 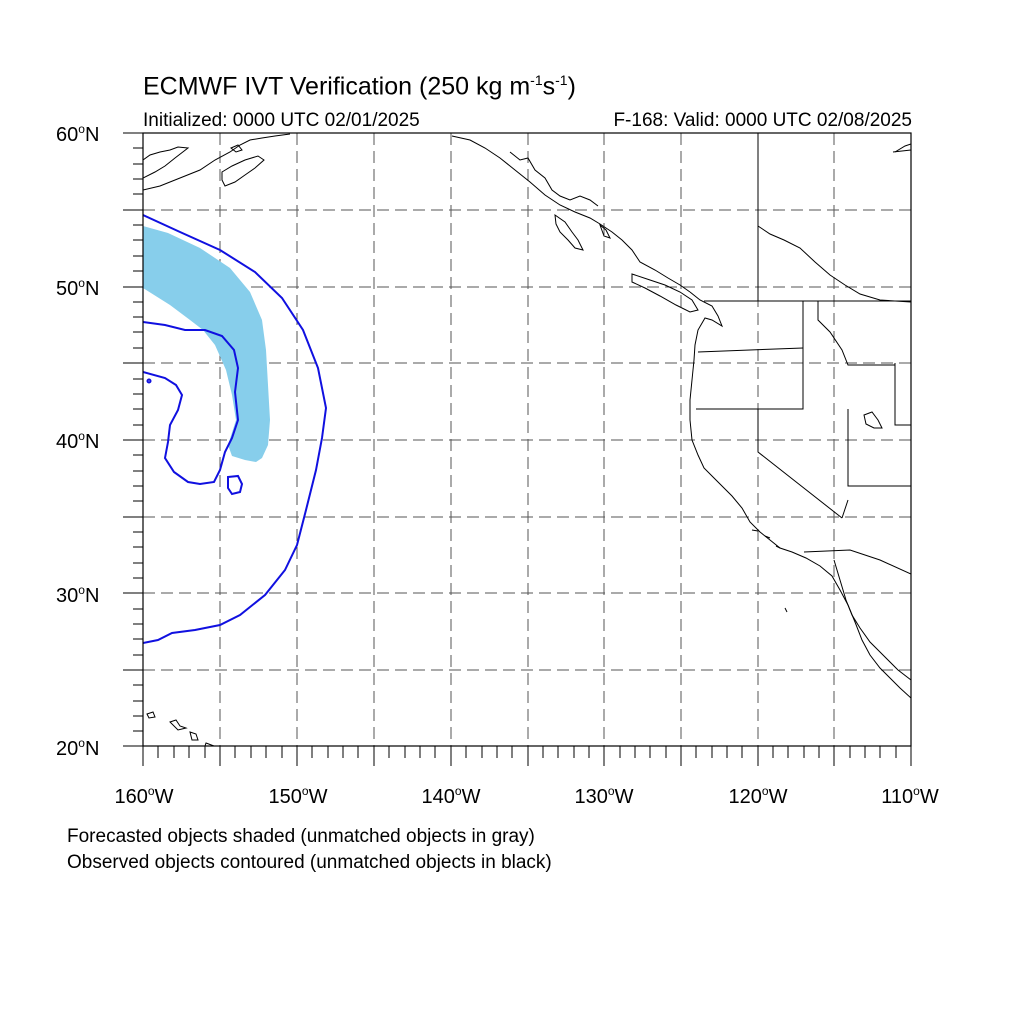 What do you see at coordinates (571, 86) in the screenshot?
I see `title-close: )` at bounding box center [571, 86].